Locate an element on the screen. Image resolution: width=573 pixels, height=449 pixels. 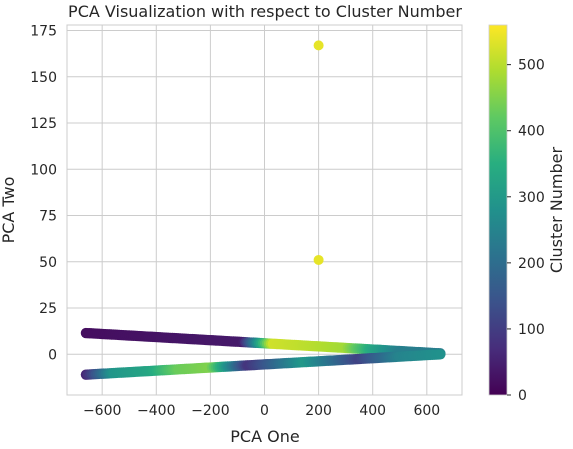
y-tick-label: 150 is located at coordinates (43, 78).